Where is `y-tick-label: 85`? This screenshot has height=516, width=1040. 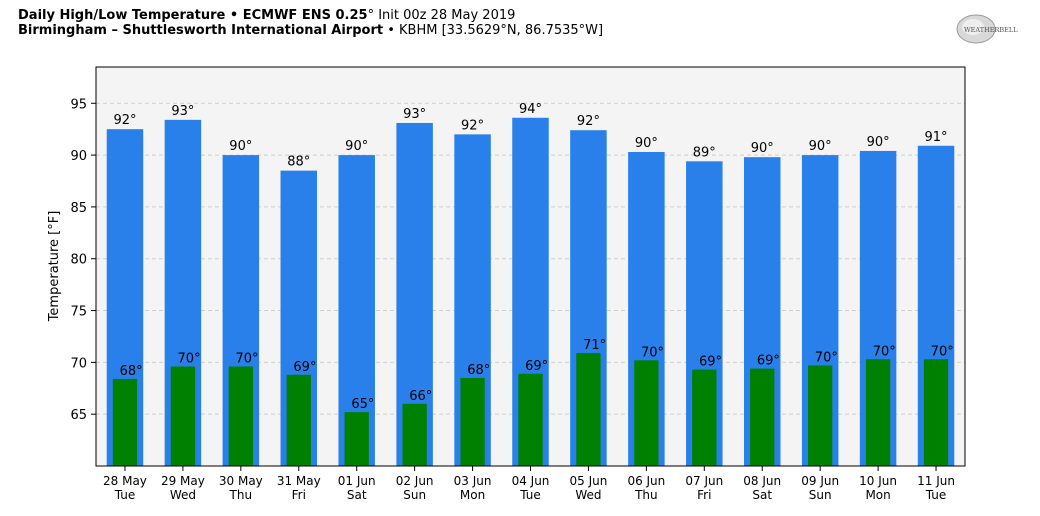 y-tick-label: 85 is located at coordinates (78, 208).